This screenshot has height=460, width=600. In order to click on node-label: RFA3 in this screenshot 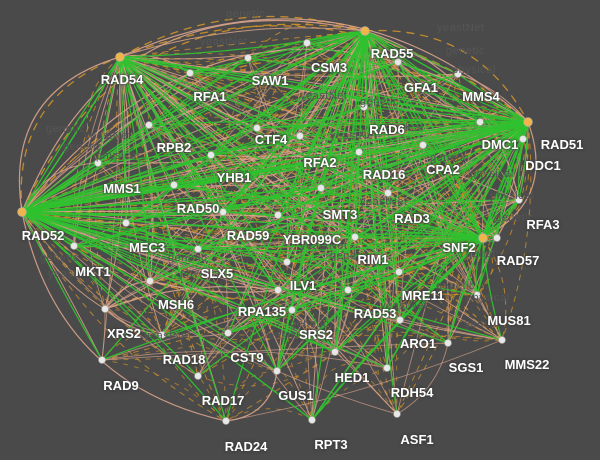, I will do `click(543, 224)`.